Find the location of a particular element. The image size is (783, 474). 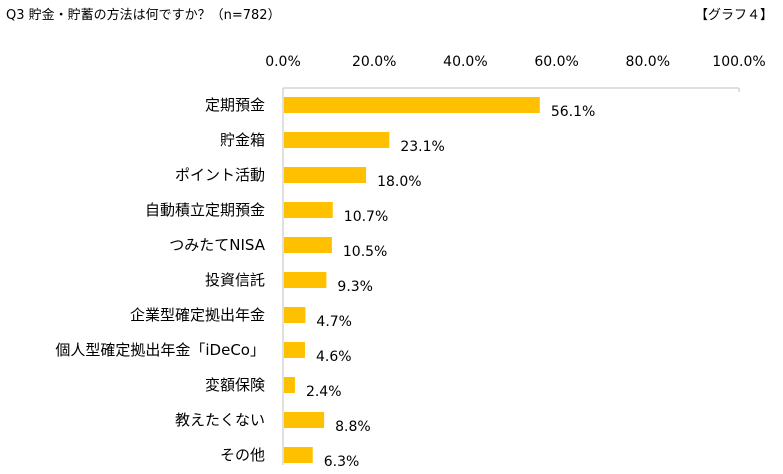

value-label: 4.6% is located at coordinates (334, 357).